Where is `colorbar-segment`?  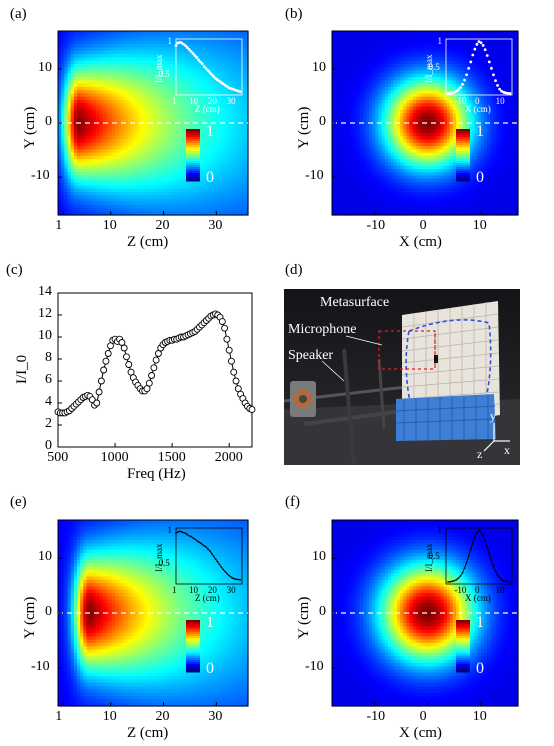 colorbar-segment is located at coordinates (193, 132).